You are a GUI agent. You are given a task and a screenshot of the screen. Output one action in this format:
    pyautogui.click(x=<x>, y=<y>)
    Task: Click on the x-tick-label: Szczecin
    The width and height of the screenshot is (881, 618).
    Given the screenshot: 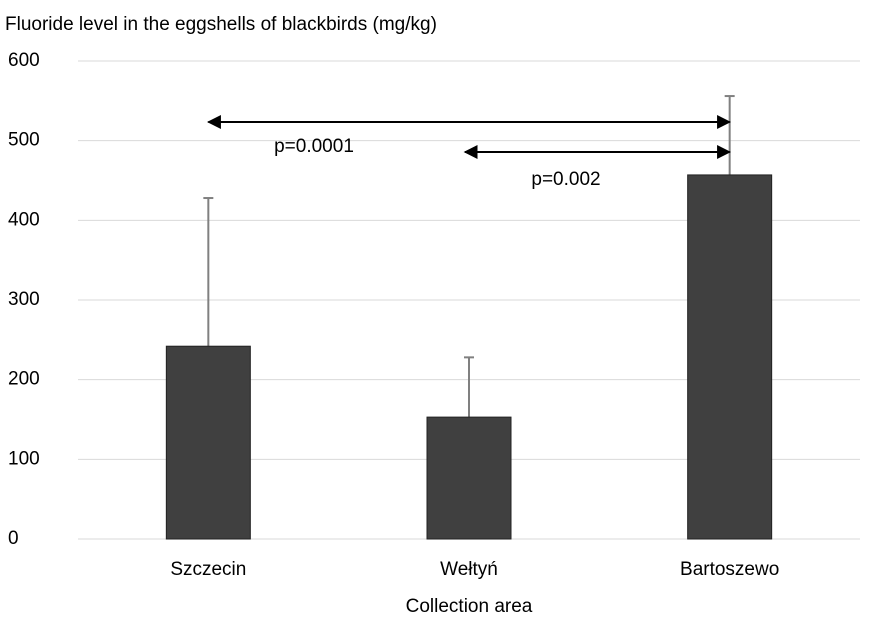 What is the action you would take?
    pyautogui.click(x=208, y=569)
    